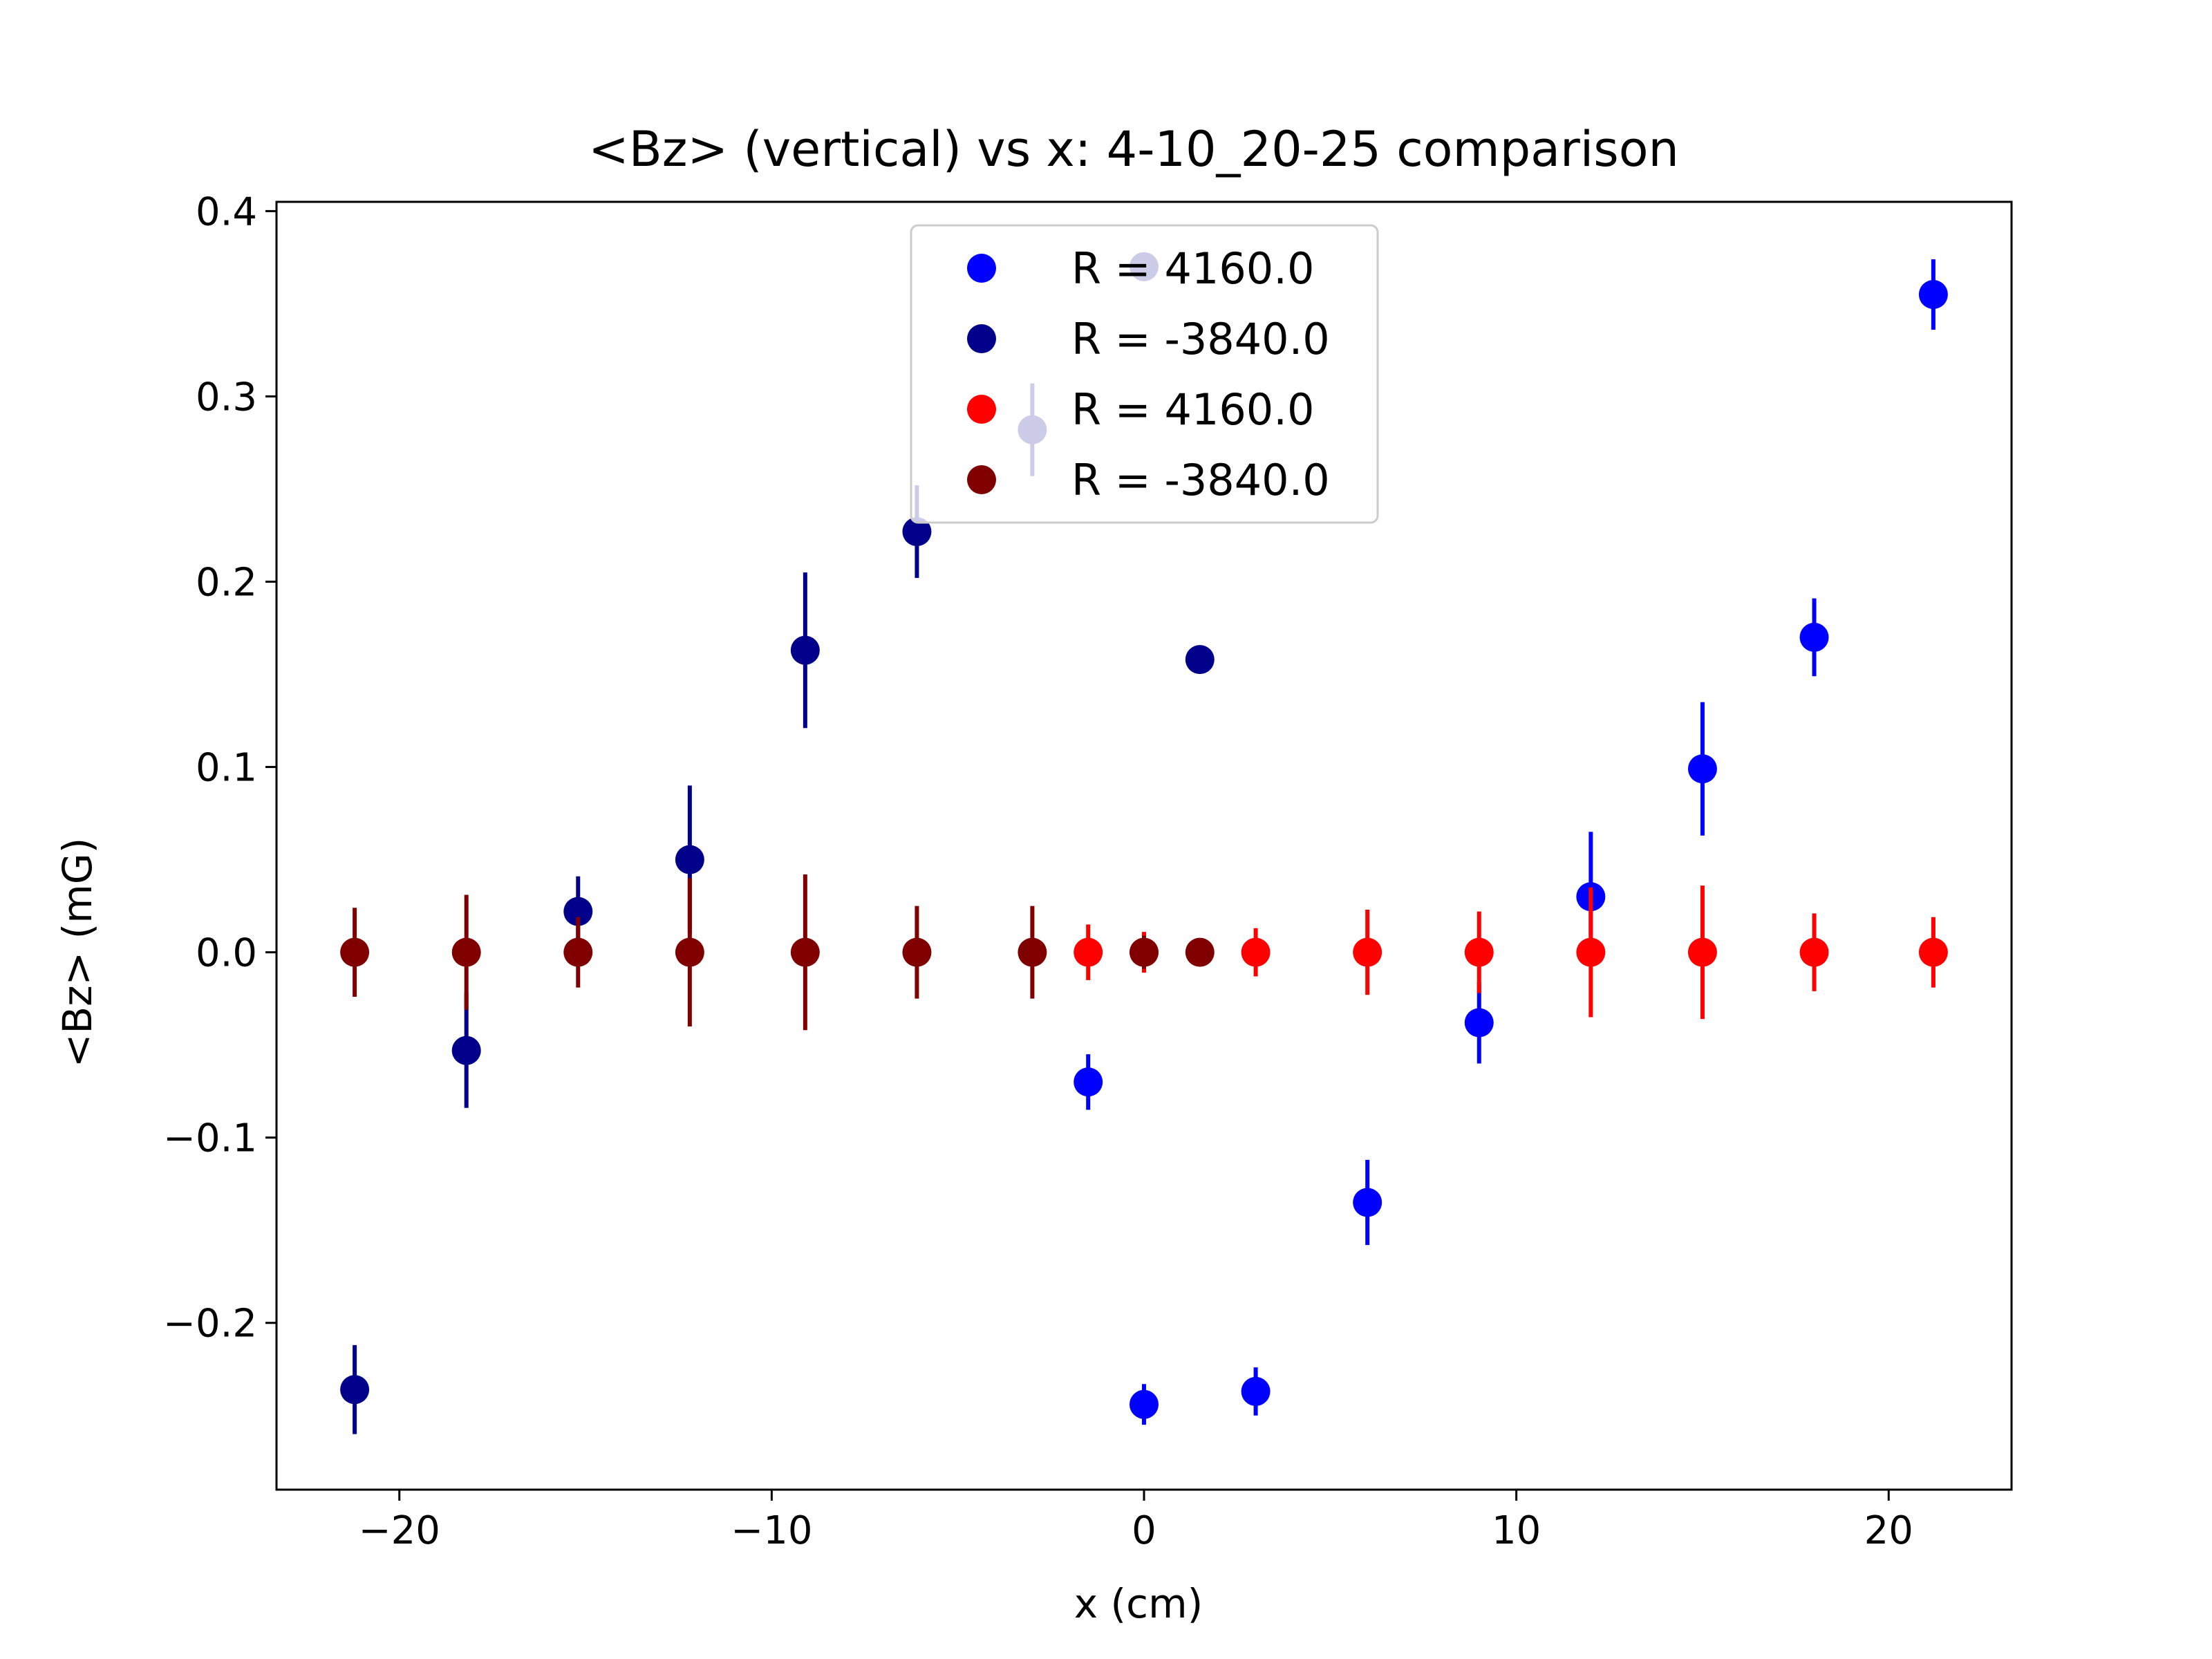 The width and height of the screenshot is (2212, 1659). Describe the element at coordinates (226, 398) in the screenshot. I see `y-tick-label: 0.3` at that location.